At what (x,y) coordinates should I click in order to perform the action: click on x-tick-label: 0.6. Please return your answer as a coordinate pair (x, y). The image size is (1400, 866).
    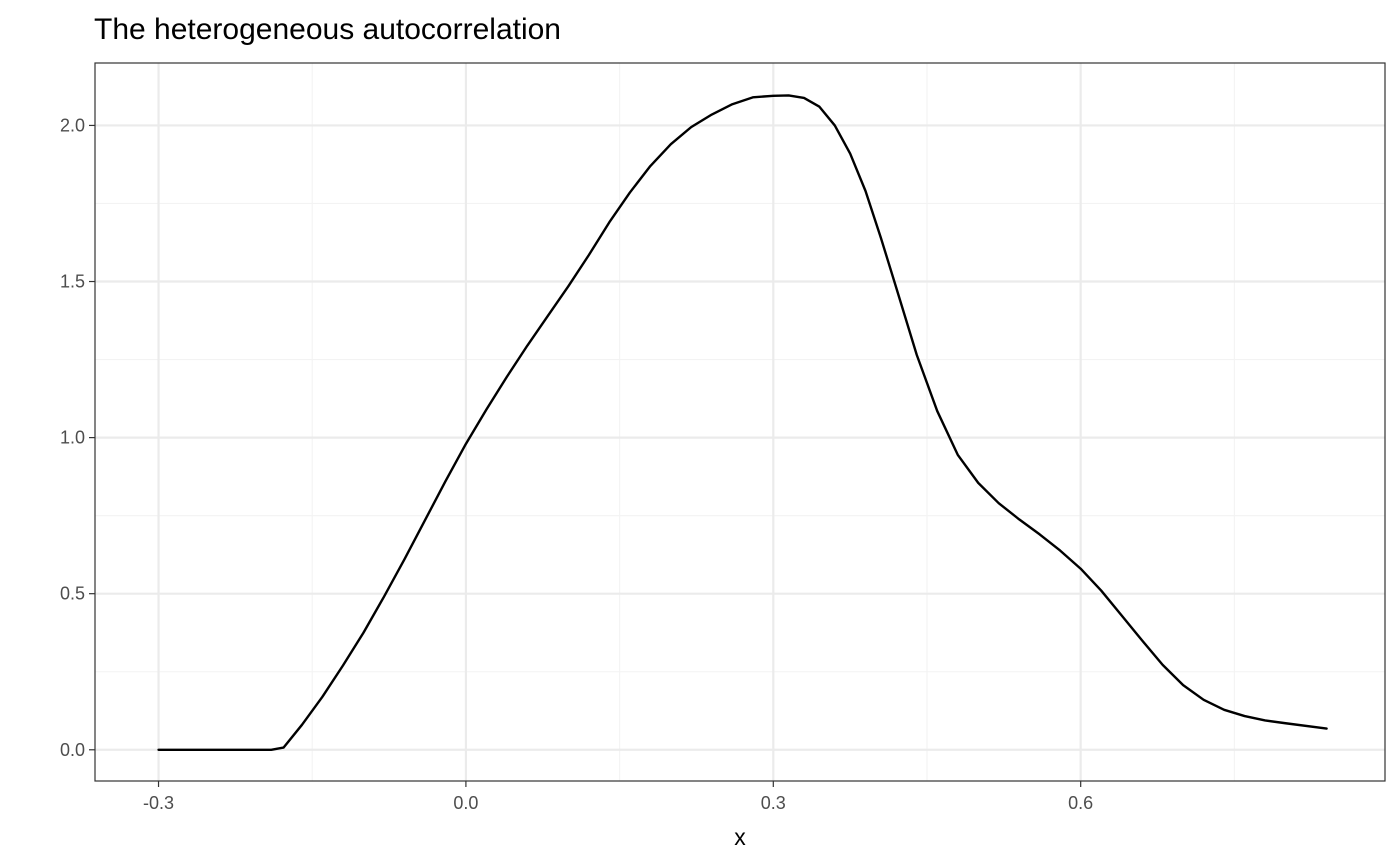
    Looking at the image, I should click on (1080, 803).